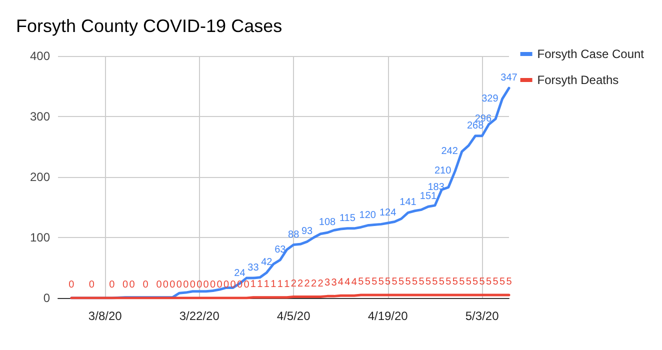  What do you see at coordinates (240, 273) in the screenshot?
I see `data-label: 24` at bounding box center [240, 273].